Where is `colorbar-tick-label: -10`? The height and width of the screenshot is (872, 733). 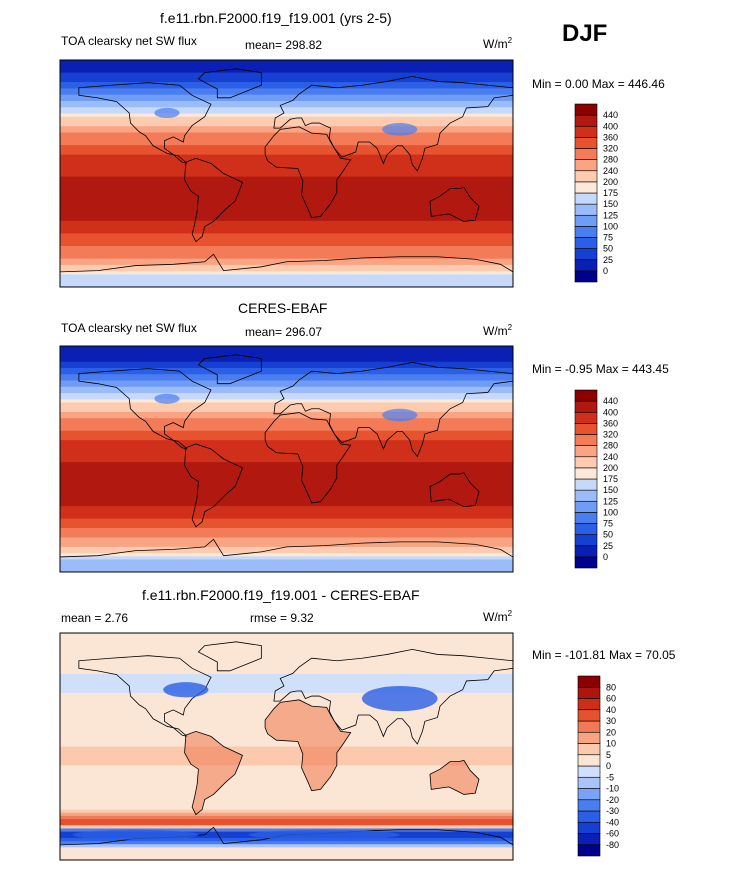 colorbar-tick-label: -10 is located at coordinates (612, 789).